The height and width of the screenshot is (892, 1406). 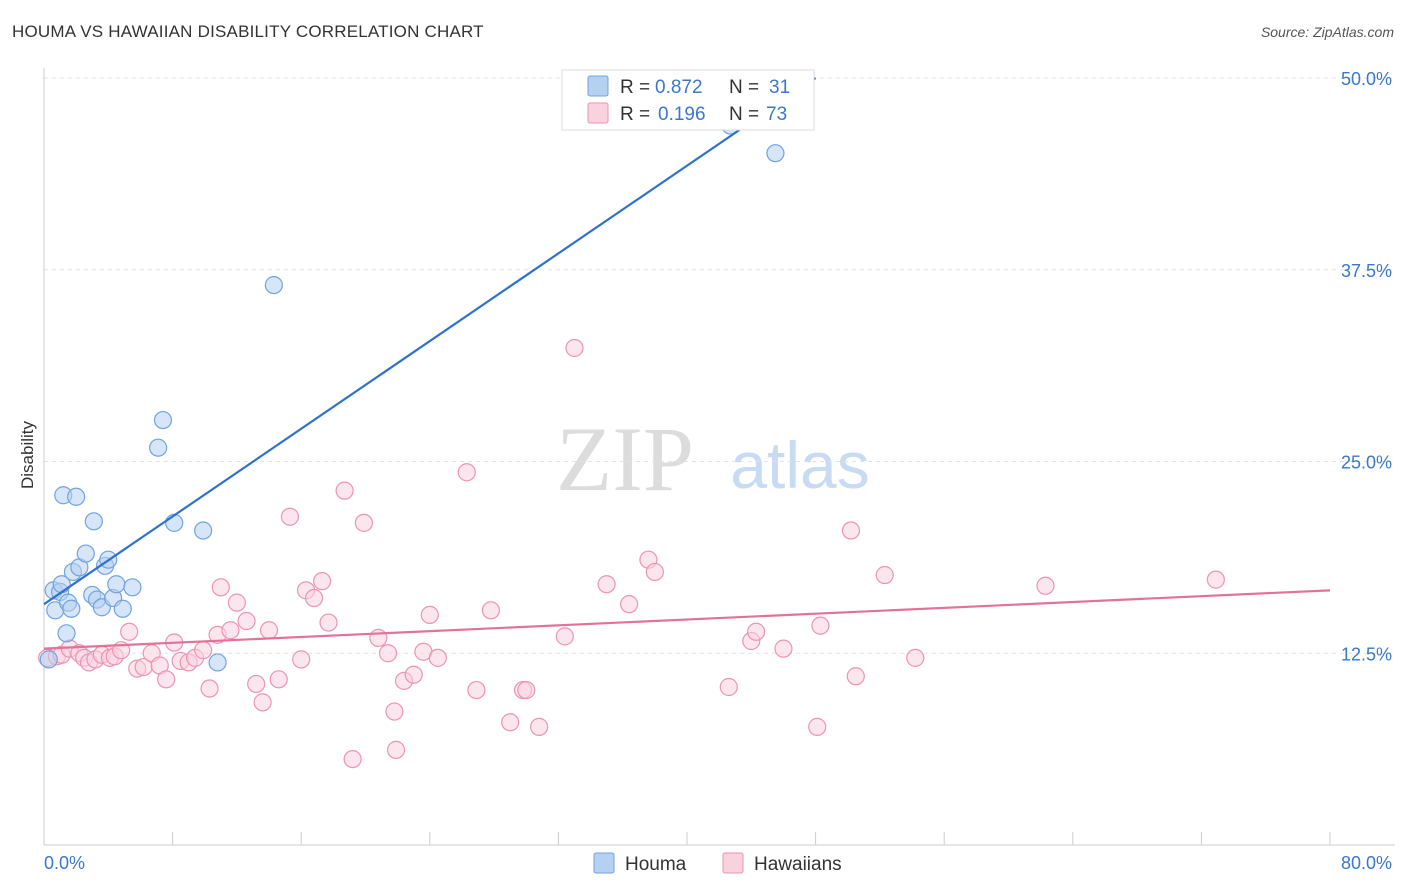 What do you see at coordinates (733, 863) in the screenshot?
I see `hawaiians-legend-swatch` at bounding box center [733, 863].